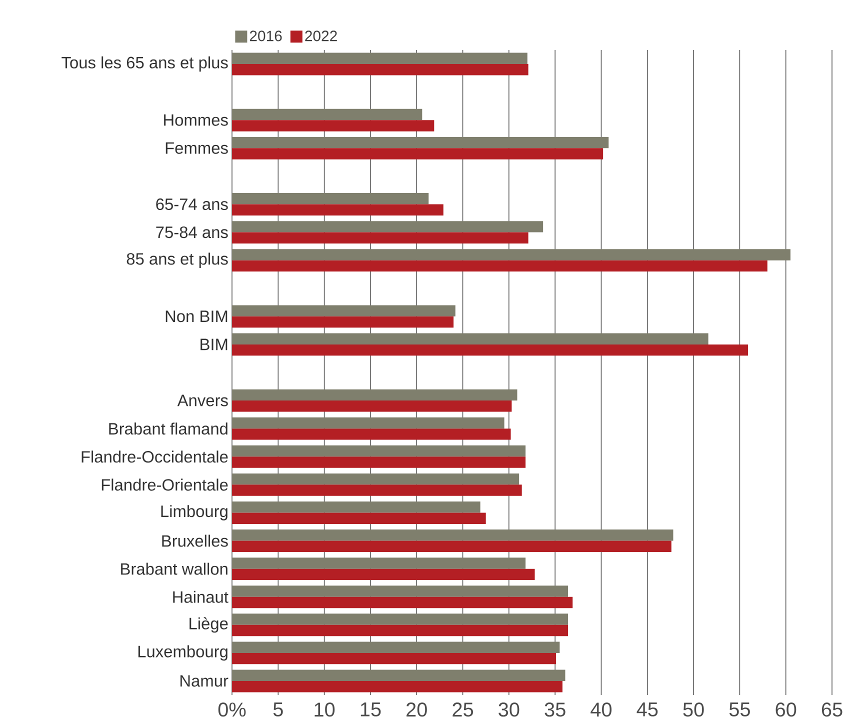  Describe the element at coordinates (155, 456) in the screenshot. I see `y-tick-label: Flandre-Occidentale` at that location.